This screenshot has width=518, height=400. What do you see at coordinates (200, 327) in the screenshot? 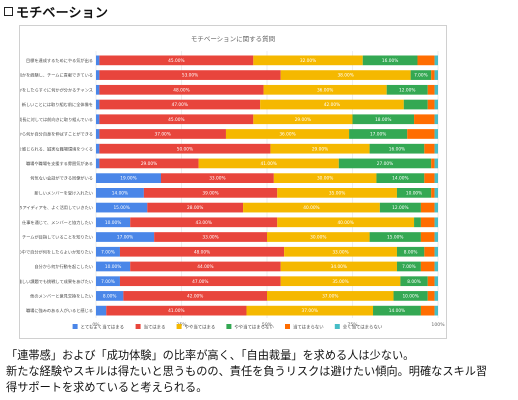
I see `legend-label: やや当てはまる` at bounding box center [200, 327].